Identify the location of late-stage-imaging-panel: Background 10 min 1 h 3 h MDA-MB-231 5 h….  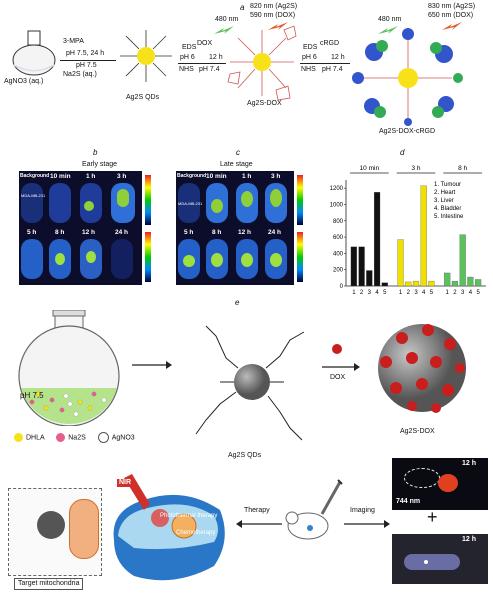
(235, 228).